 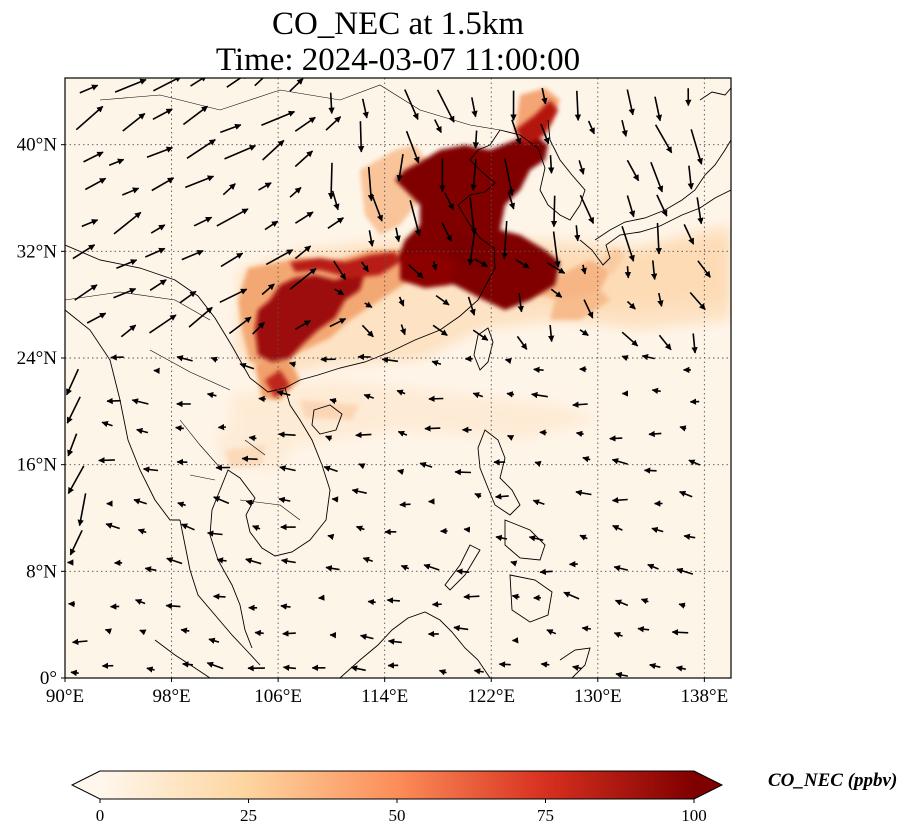 I want to click on colorbar-gradient, so click(x=397, y=785).